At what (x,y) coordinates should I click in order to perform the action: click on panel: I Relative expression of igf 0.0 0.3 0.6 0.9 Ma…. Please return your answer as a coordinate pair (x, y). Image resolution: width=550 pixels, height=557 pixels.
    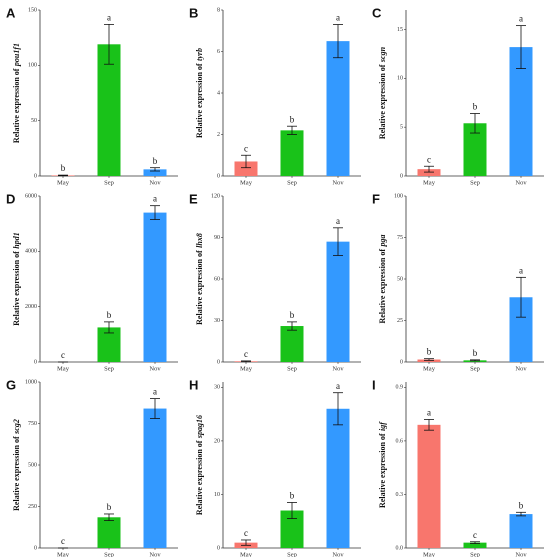
    Looking at the image, I should click on (458, 467).